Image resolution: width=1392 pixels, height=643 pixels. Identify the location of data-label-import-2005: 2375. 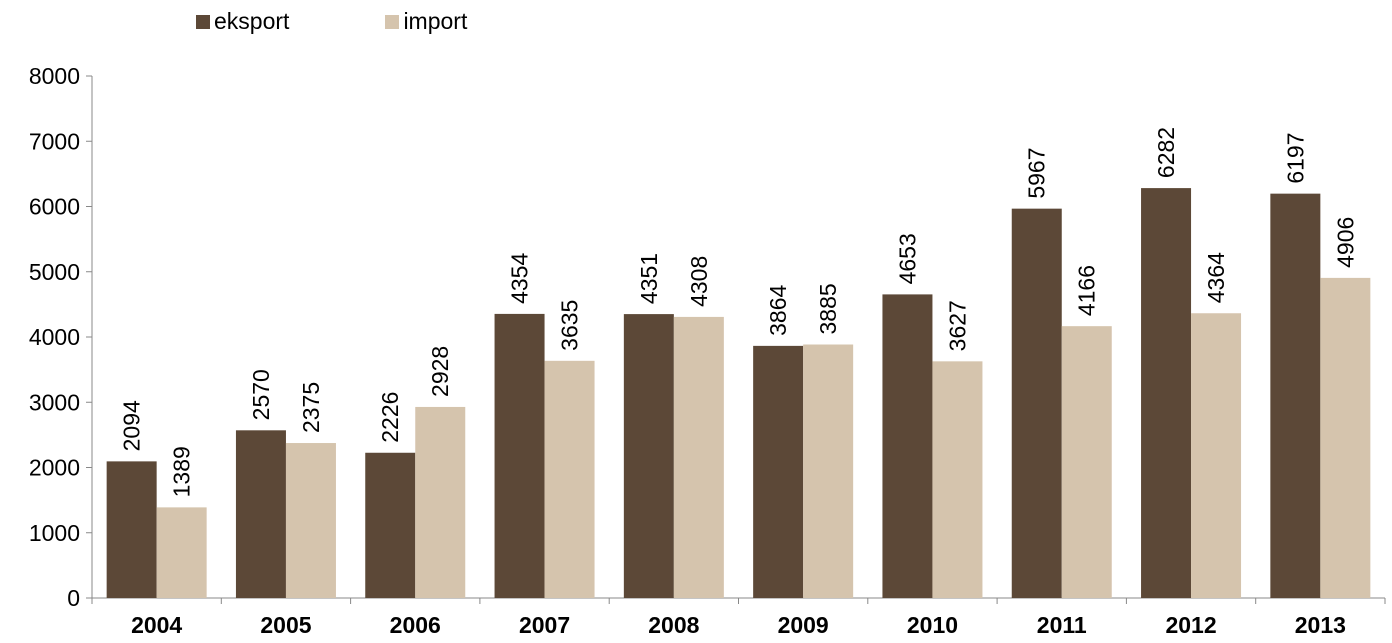
(311, 407).